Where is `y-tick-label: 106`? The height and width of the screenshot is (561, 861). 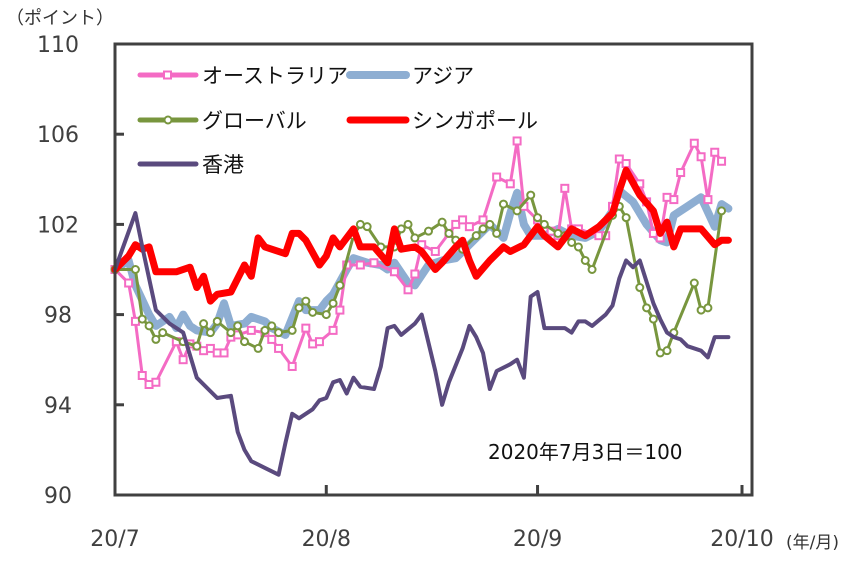 y-tick-label: 106 is located at coordinates (58, 135).